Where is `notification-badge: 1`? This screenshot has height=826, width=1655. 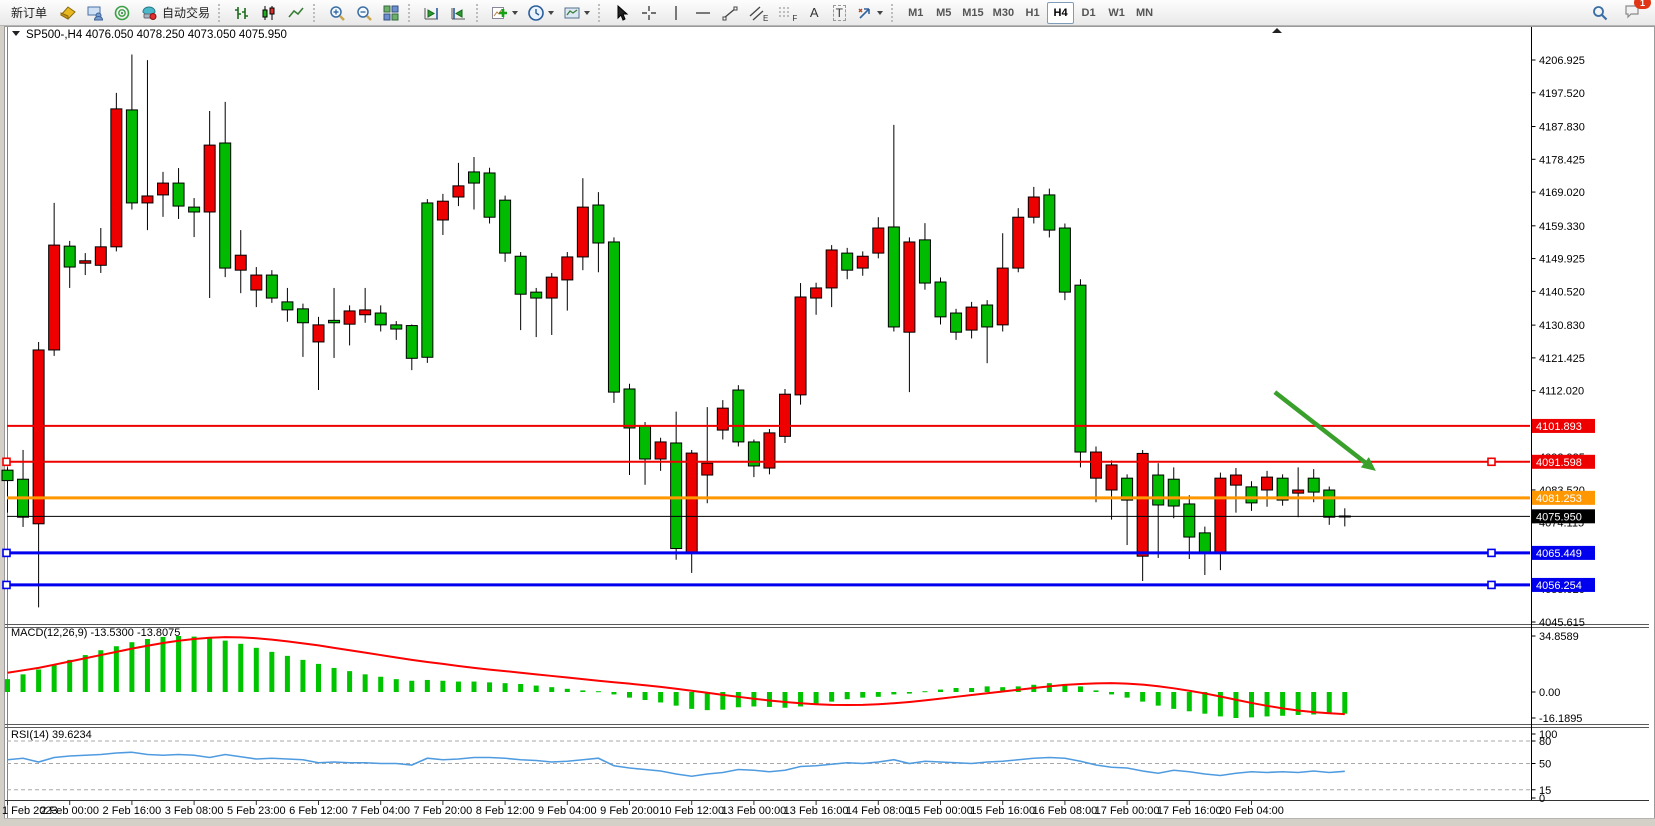
notification-badge: 1 is located at coordinates (1642, 4).